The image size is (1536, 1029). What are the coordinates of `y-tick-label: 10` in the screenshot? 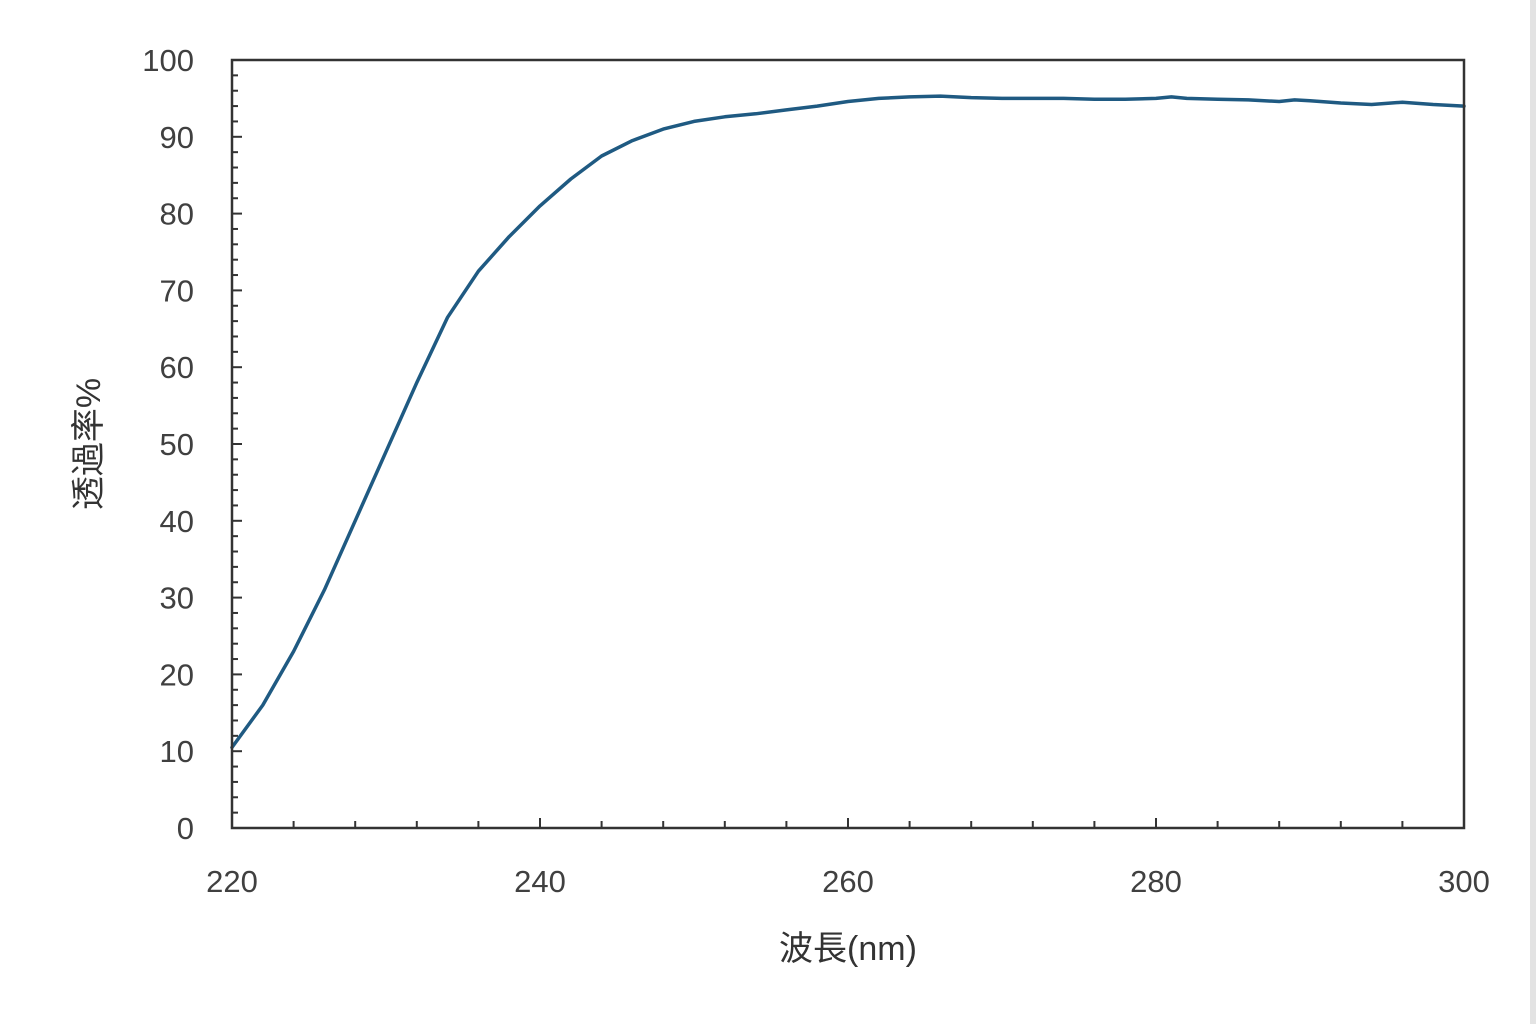 It's located at (177, 751).